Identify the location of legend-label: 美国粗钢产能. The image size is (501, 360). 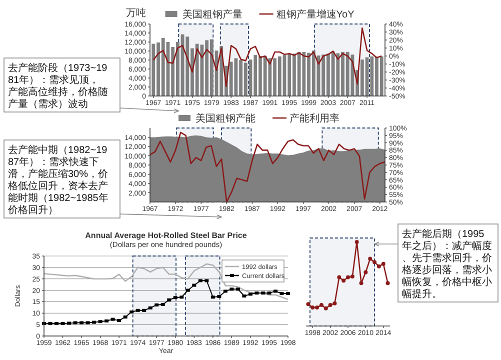
(226, 118).